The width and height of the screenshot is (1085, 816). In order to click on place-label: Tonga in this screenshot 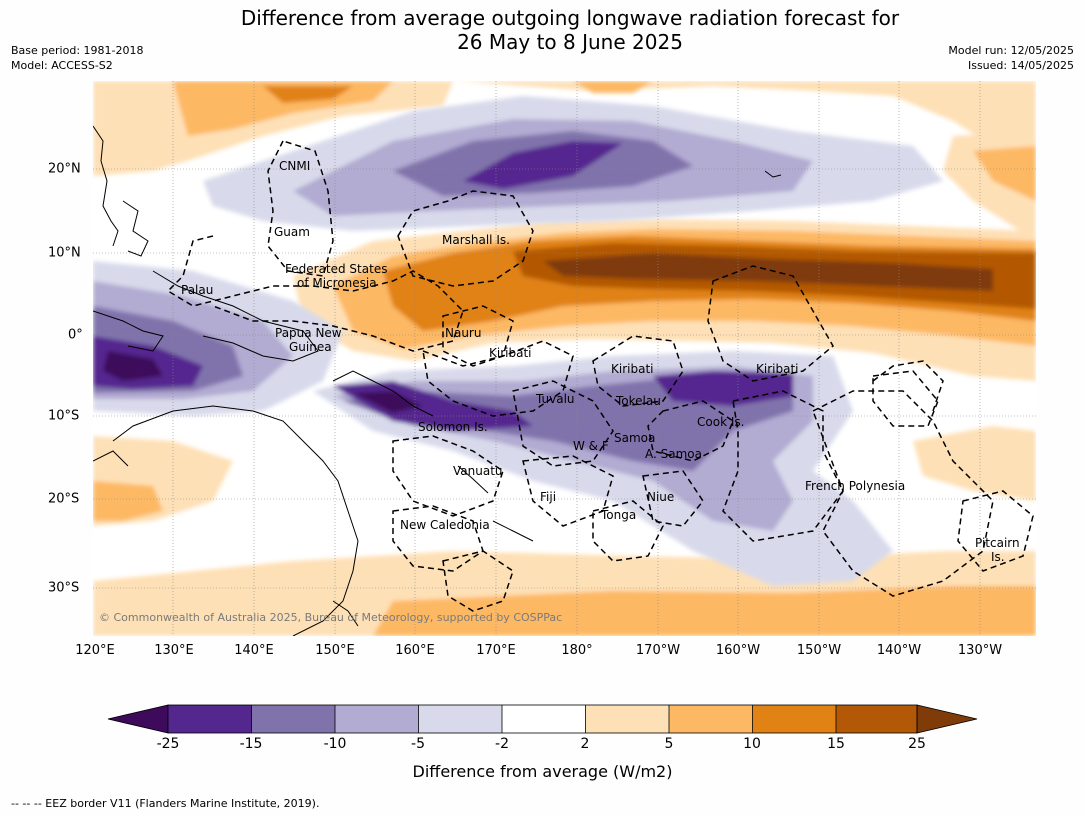, I will do `click(618, 515)`.